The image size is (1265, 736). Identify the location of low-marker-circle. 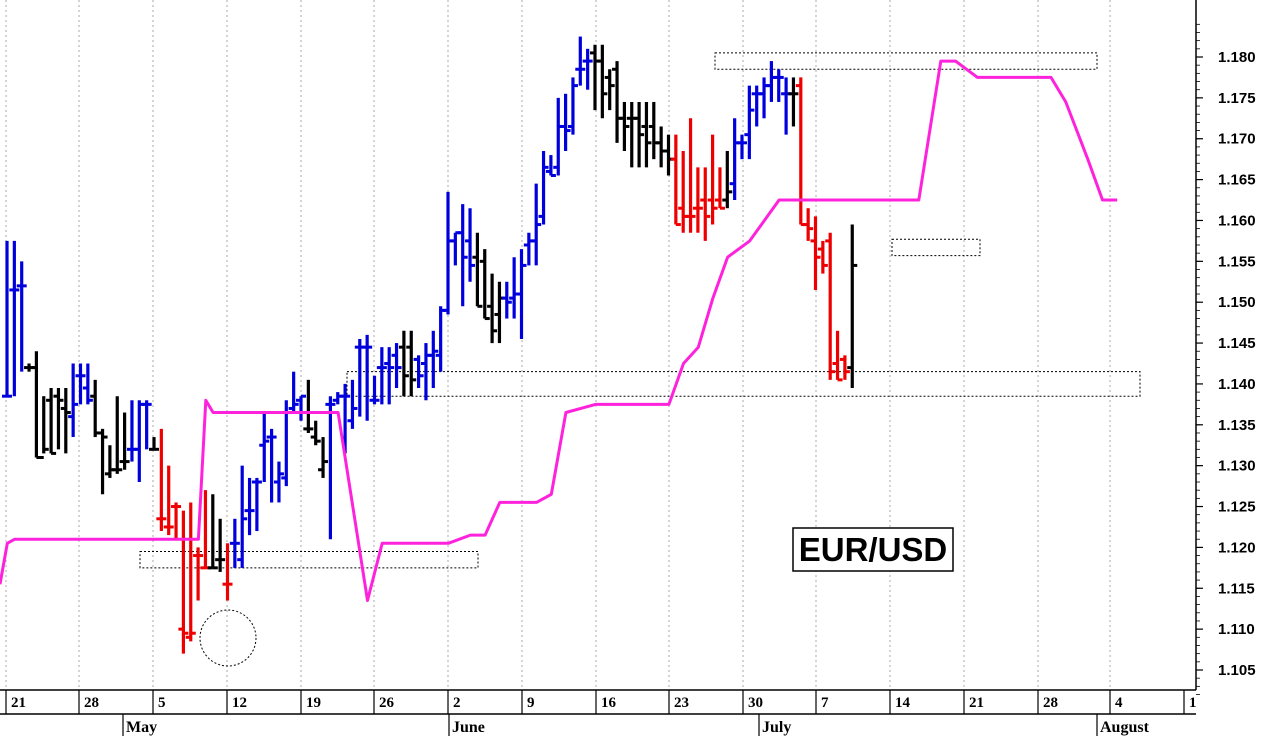
(228, 638).